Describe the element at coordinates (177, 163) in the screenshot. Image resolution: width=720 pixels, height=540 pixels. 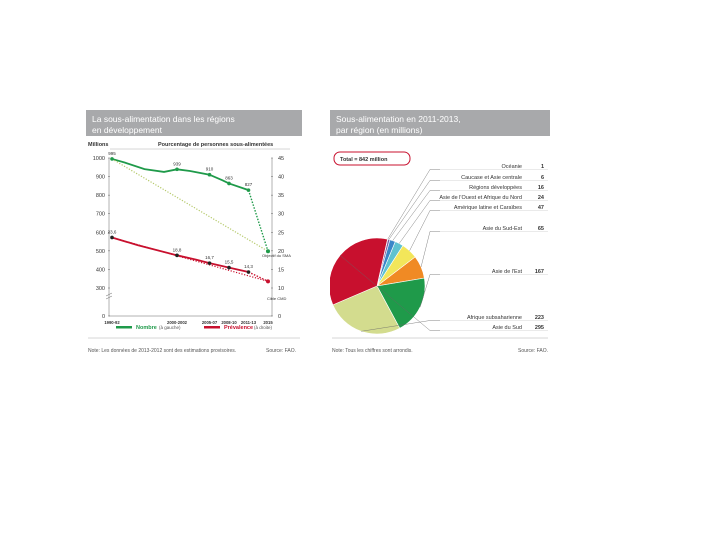
I see `data-label: 939` at that location.